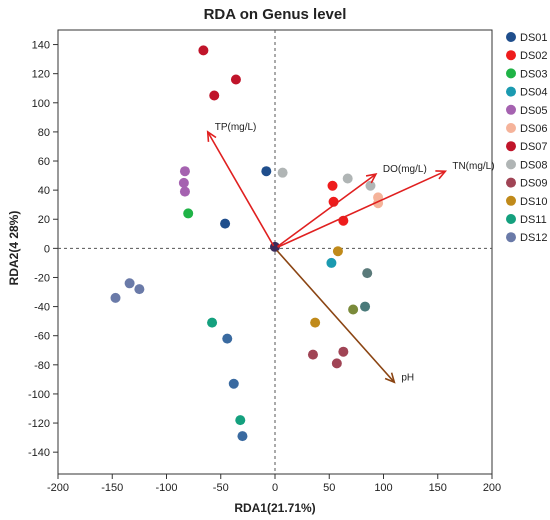 The height and width of the screenshot is (520, 550). Describe the element at coordinates (112, 488) in the screenshot. I see `x-tick-label: -150` at that location.